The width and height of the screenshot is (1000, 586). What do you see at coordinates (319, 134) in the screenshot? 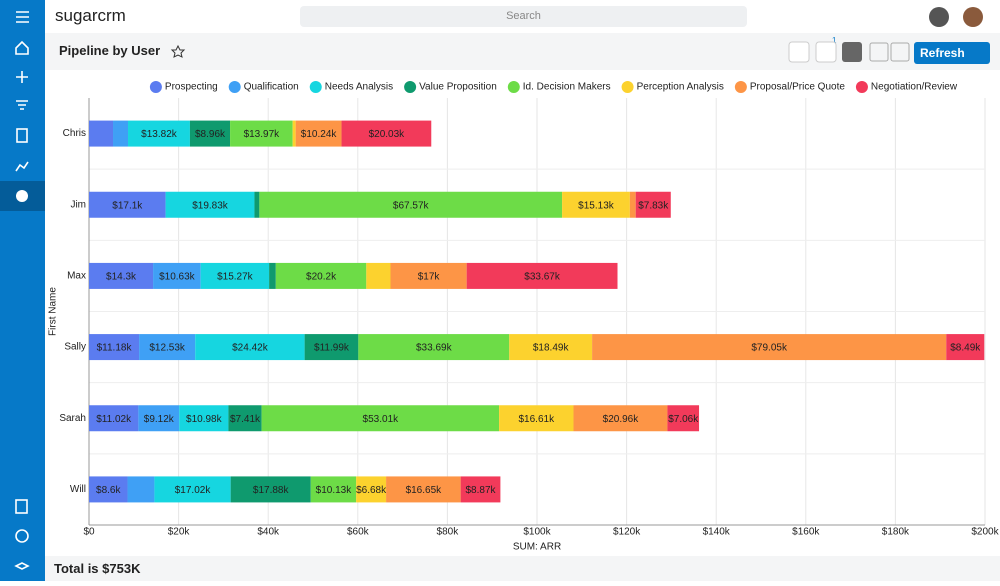
I see `value-label: $10.24k` at bounding box center [319, 134].